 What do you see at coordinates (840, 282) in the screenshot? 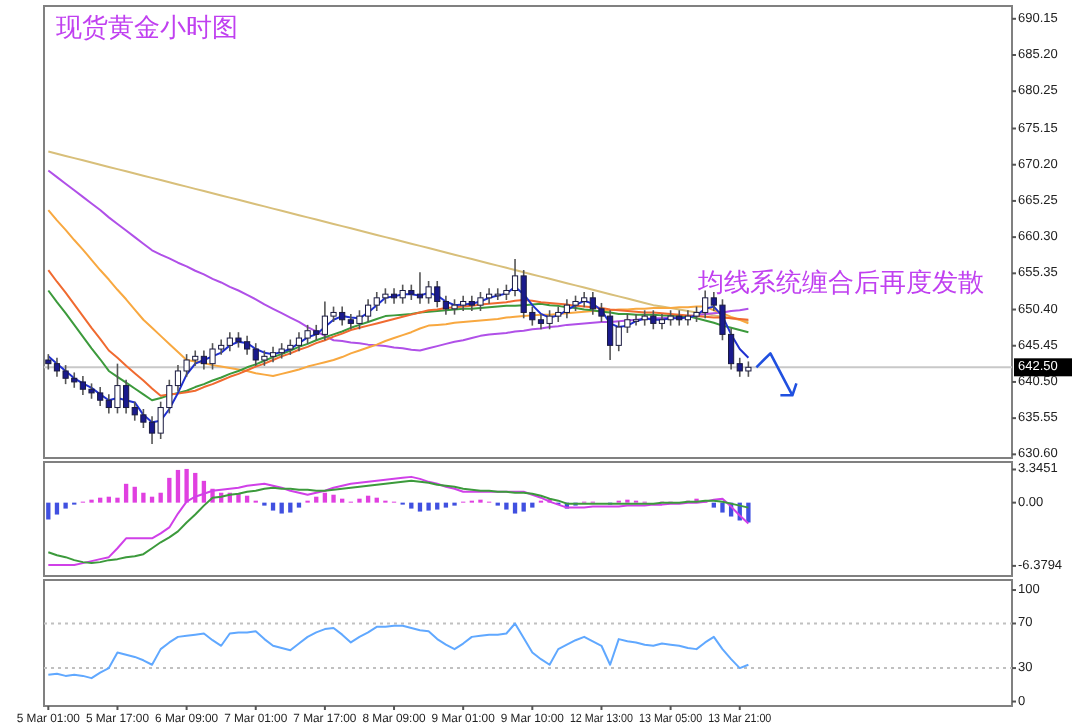
I see `annotation: 均线系统缠合后再度发散` at bounding box center [840, 282].